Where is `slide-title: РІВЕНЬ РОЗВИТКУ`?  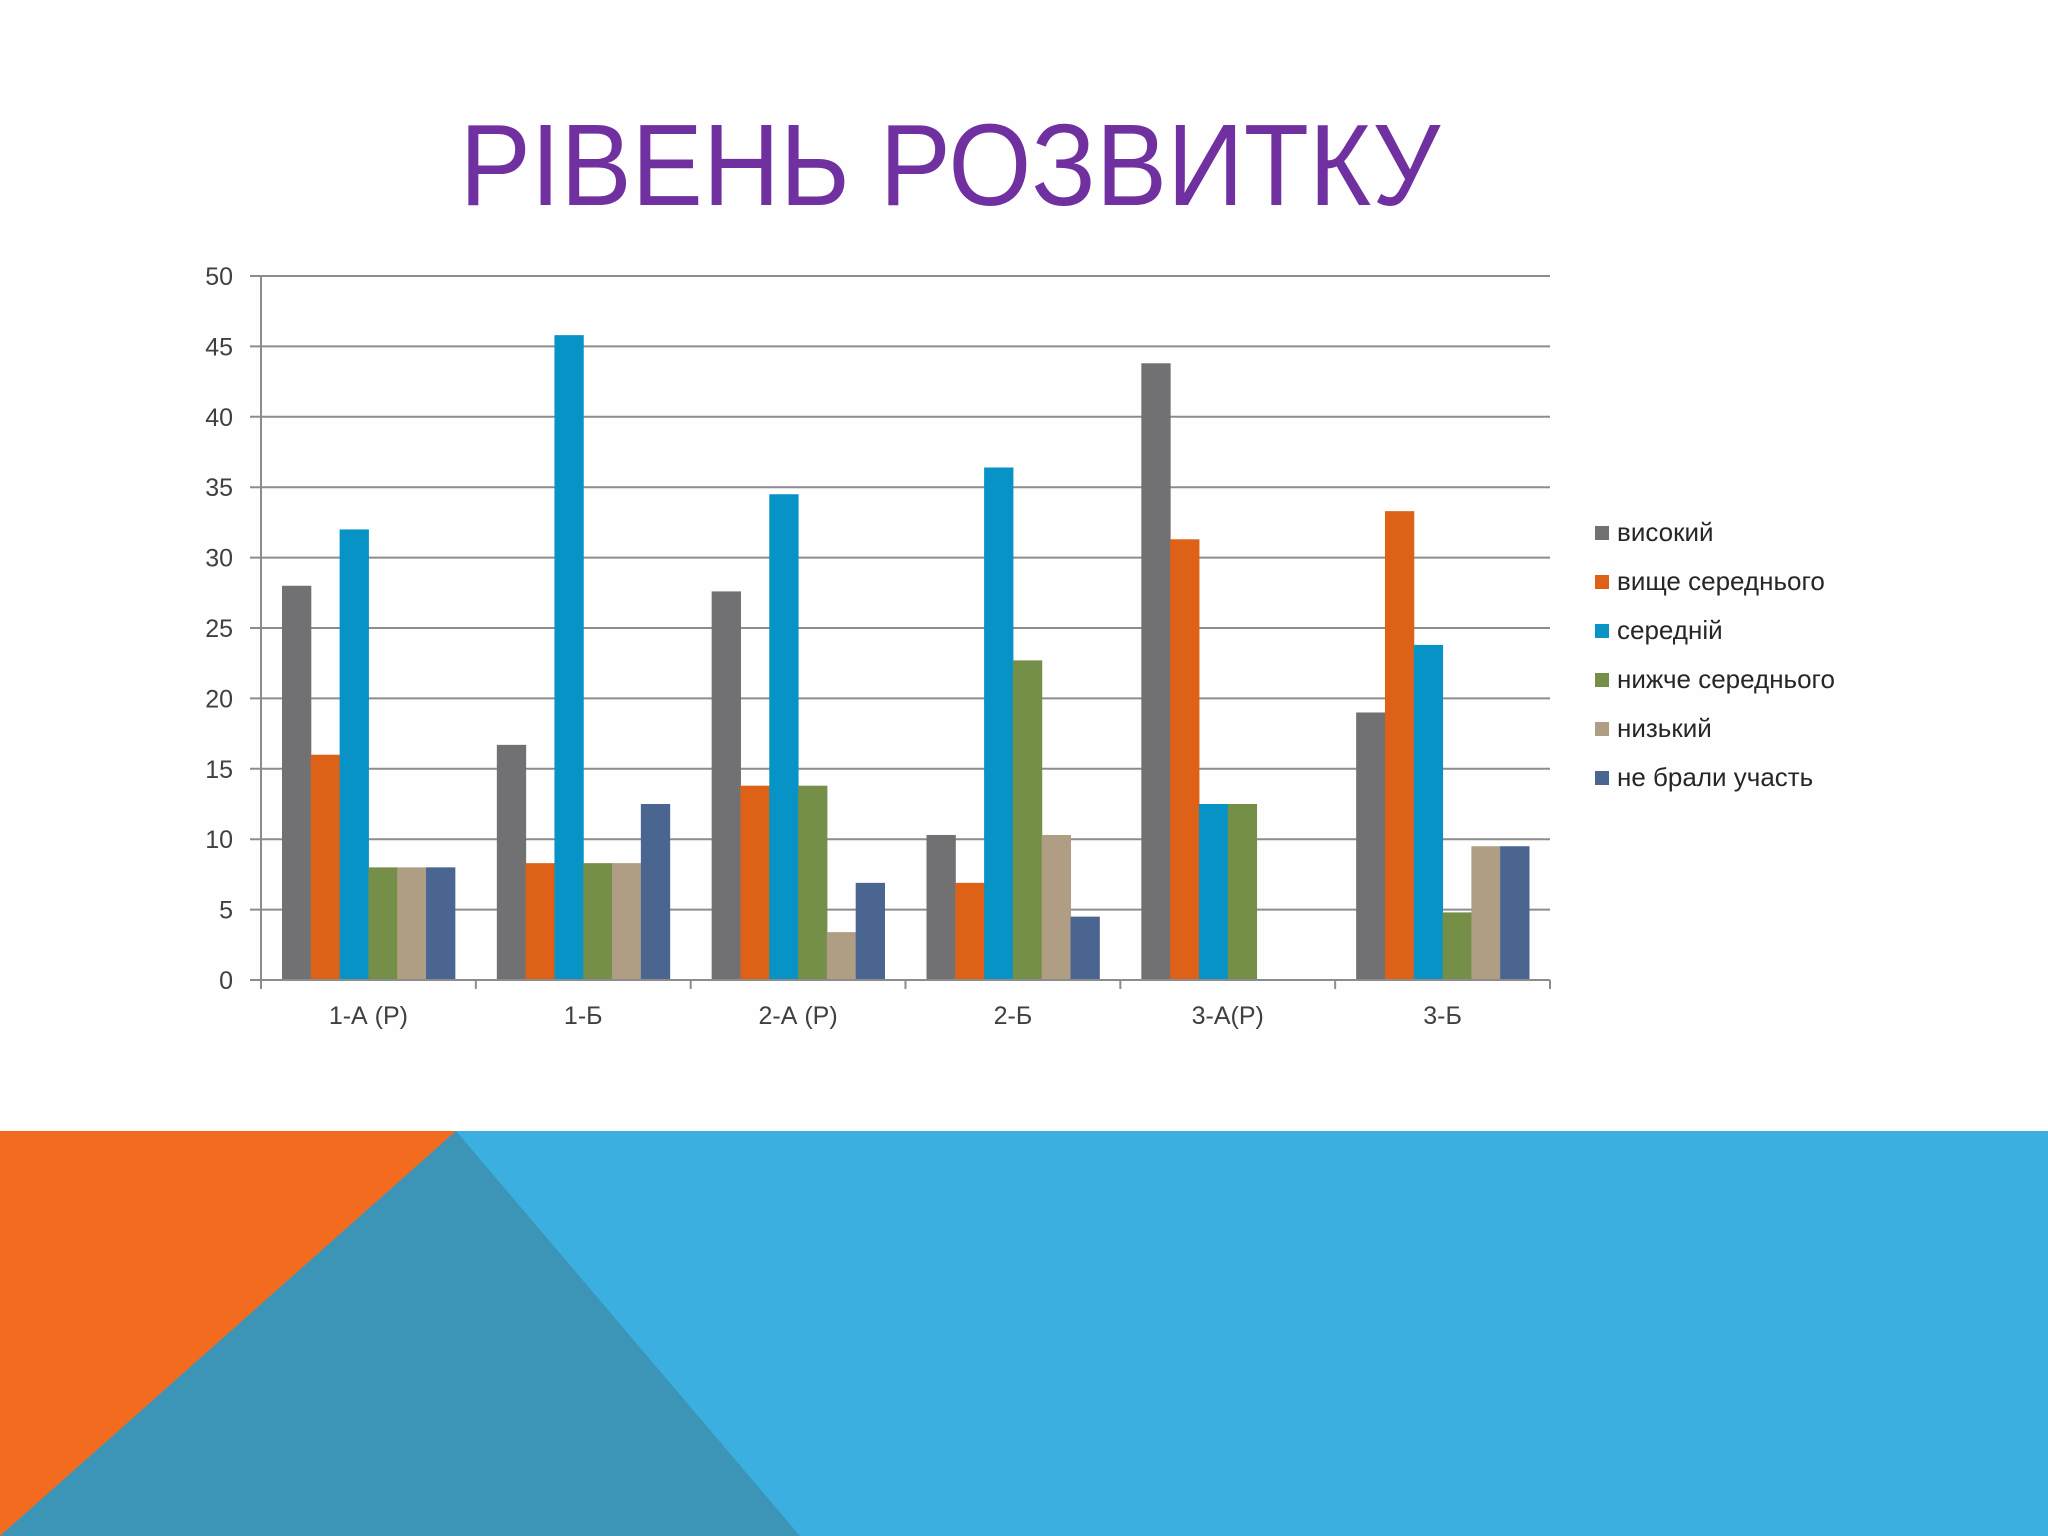
slide-title: РІВЕНЬ РОЗВИТКУ is located at coordinates (950, 165).